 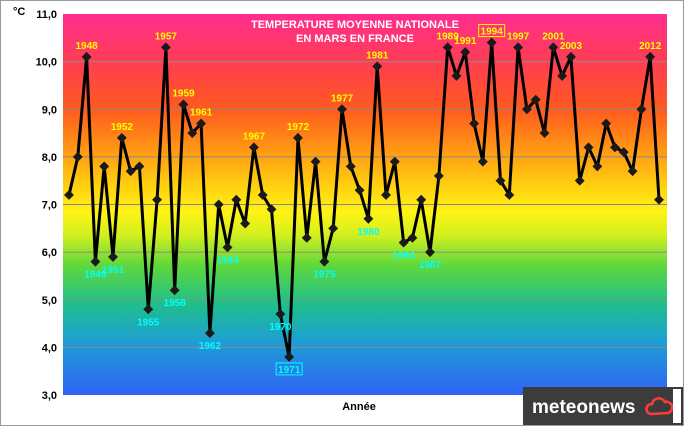 I want to click on year-annotation: 1994, so click(x=492, y=32).